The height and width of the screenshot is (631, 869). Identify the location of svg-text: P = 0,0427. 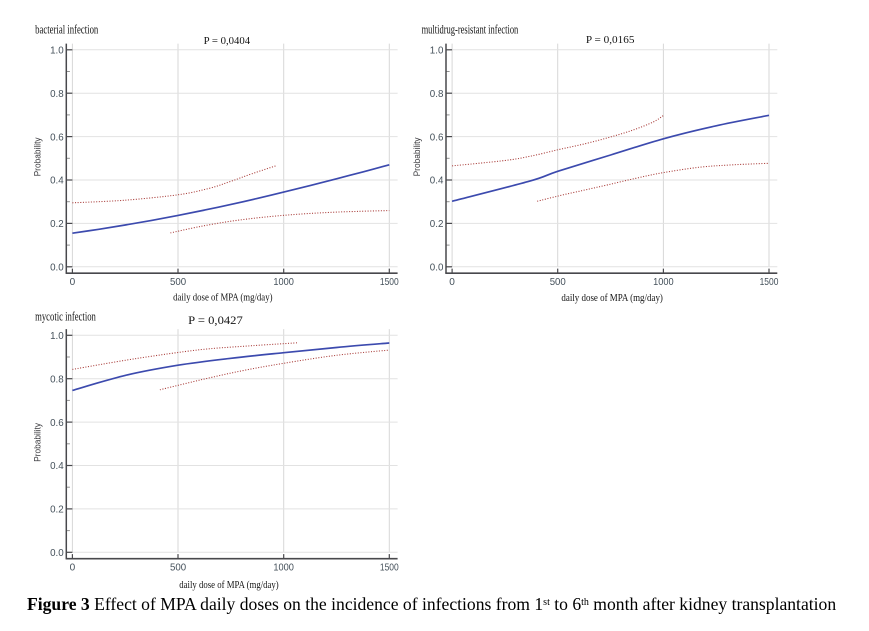
(215, 320).